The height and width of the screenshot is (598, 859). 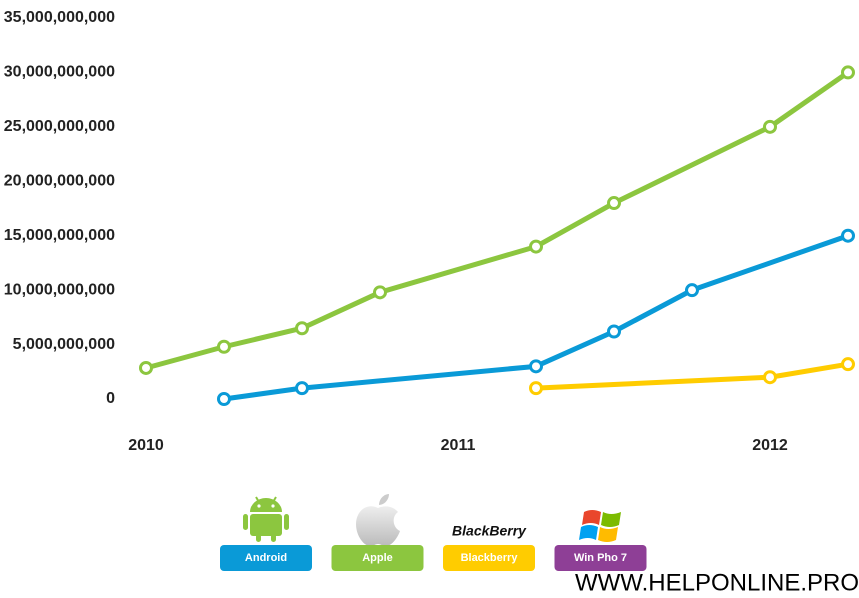 I want to click on android-icon, so click(x=266, y=519).